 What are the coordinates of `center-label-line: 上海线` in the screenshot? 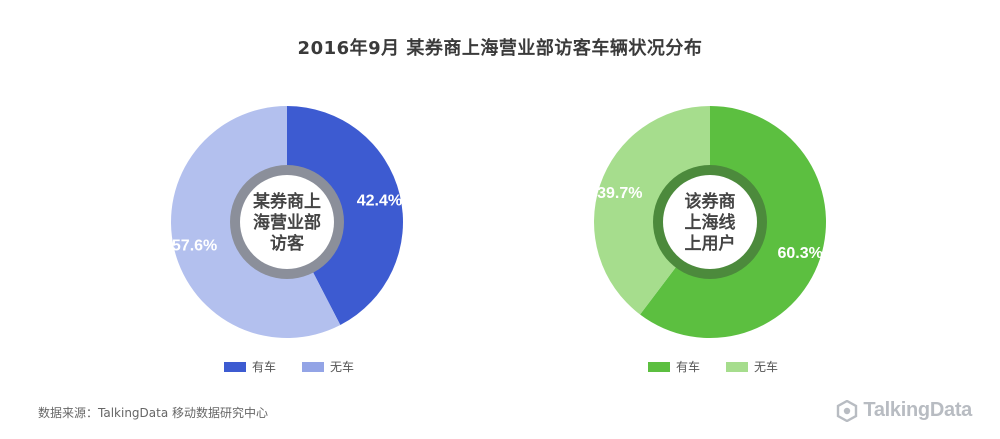 It's located at (710, 222).